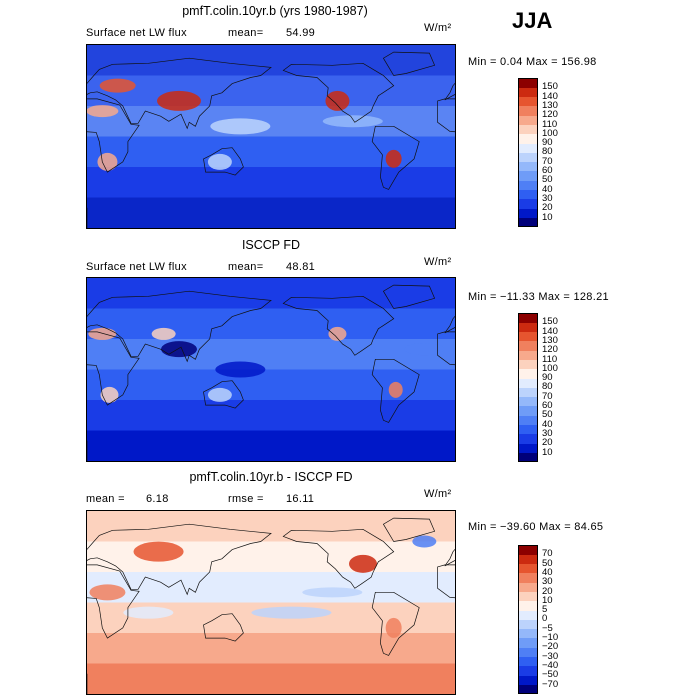 The width and height of the screenshot is (700, 700). I want to click on panel-1-mean-label: mean=, so click(246, 33).